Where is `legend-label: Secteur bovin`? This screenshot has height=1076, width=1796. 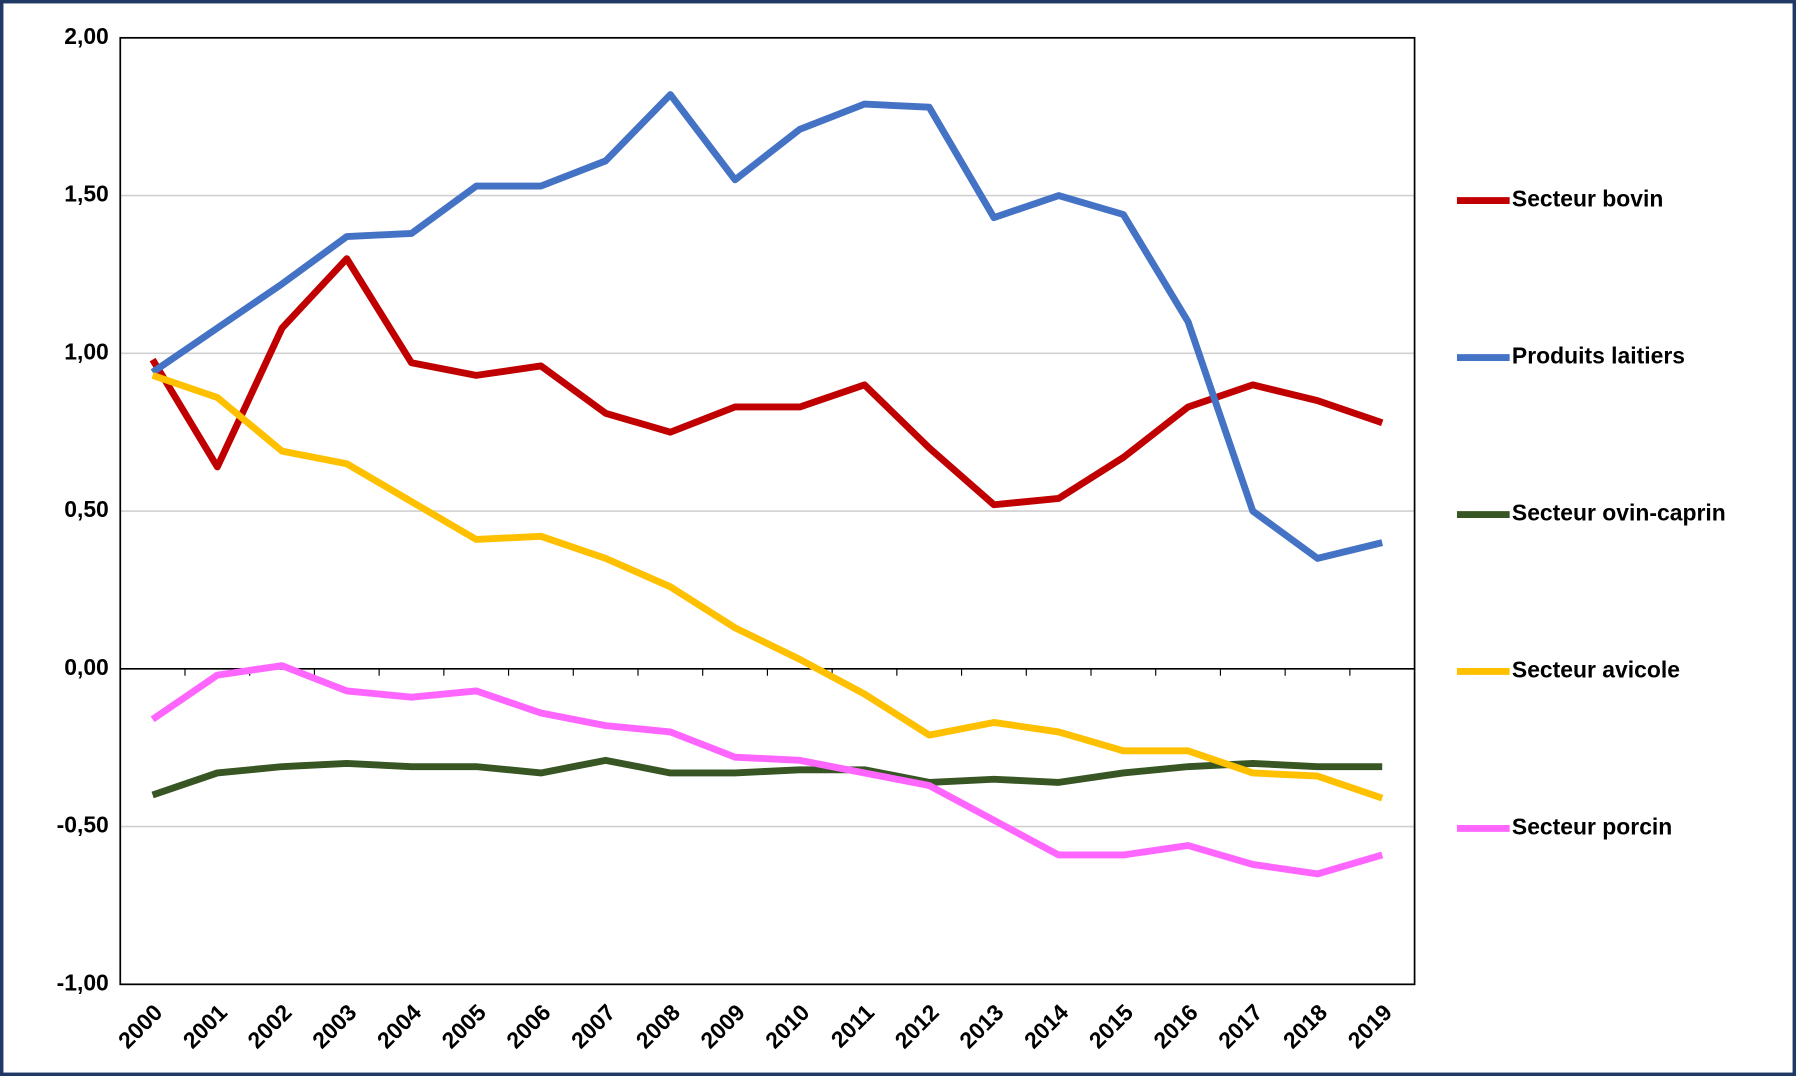 legend-label: Secteur bovin is located at coordinates (1587, 199).